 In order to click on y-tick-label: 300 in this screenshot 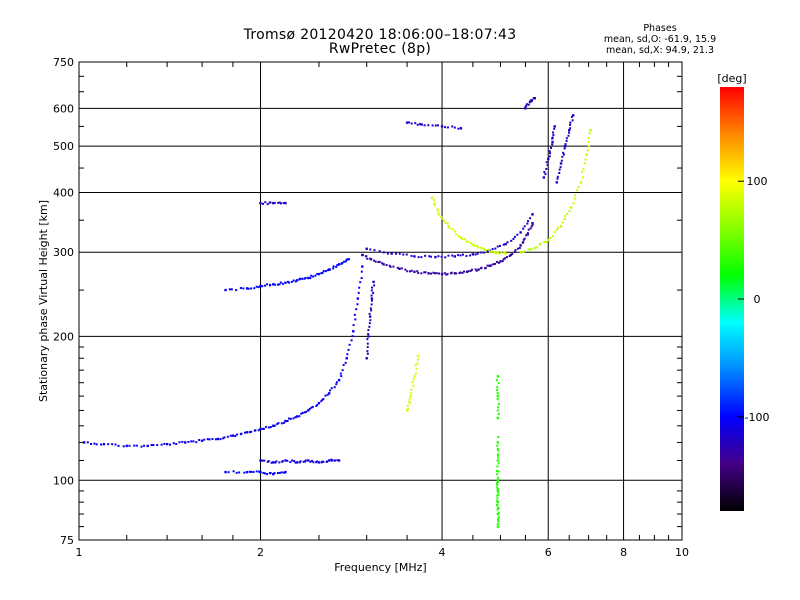, I will do `click(63, 252)`.